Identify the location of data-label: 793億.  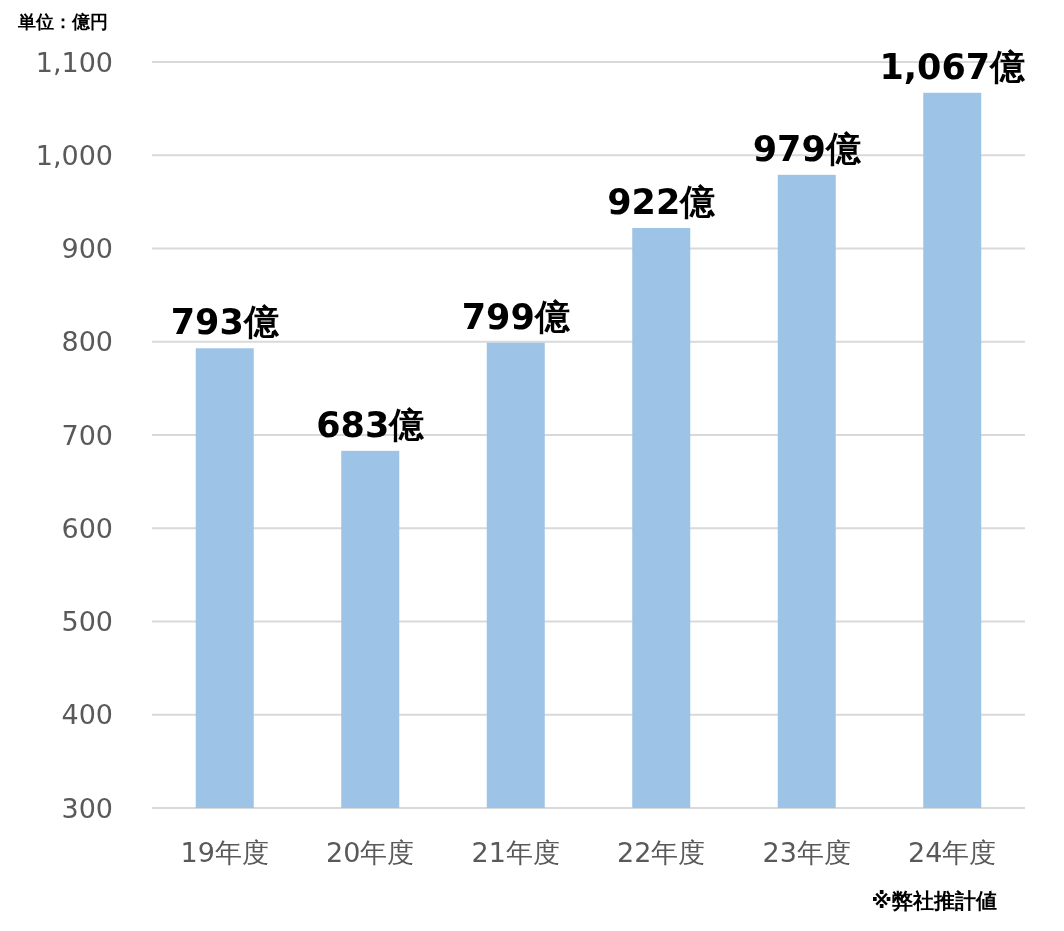
(225, 322).